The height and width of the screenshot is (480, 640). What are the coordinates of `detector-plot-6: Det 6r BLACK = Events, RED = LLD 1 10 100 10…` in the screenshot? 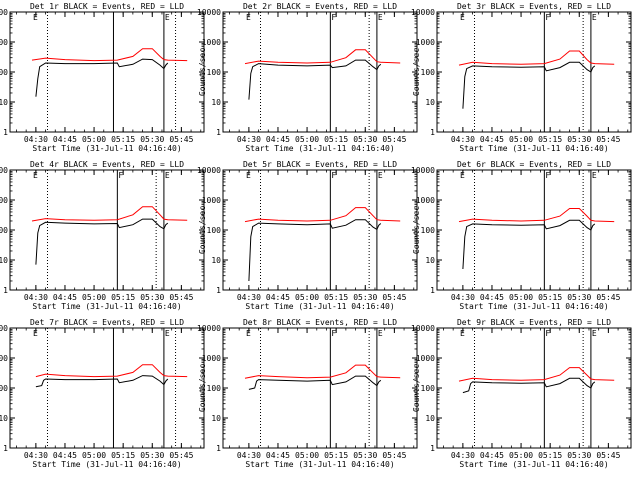 It's located at (521, 235).